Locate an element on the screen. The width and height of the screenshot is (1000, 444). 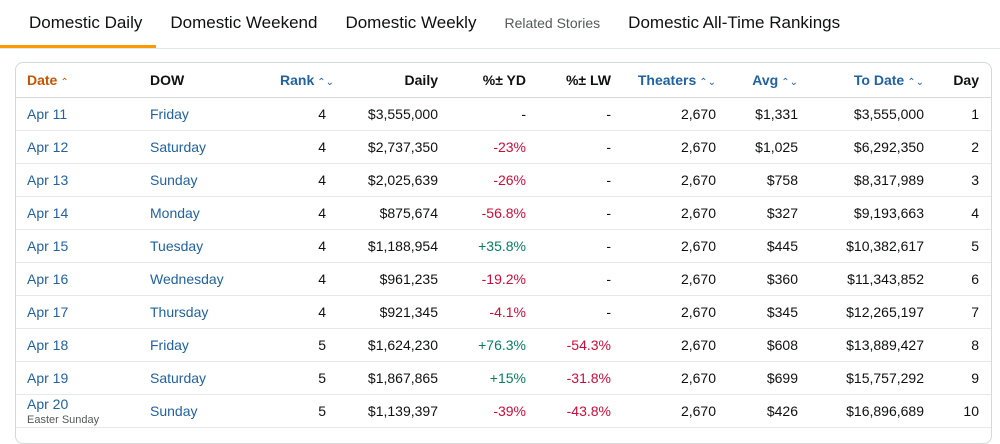
column-header-theaters: Theaters ⌃⌄ is located at coordinates (663, 80).